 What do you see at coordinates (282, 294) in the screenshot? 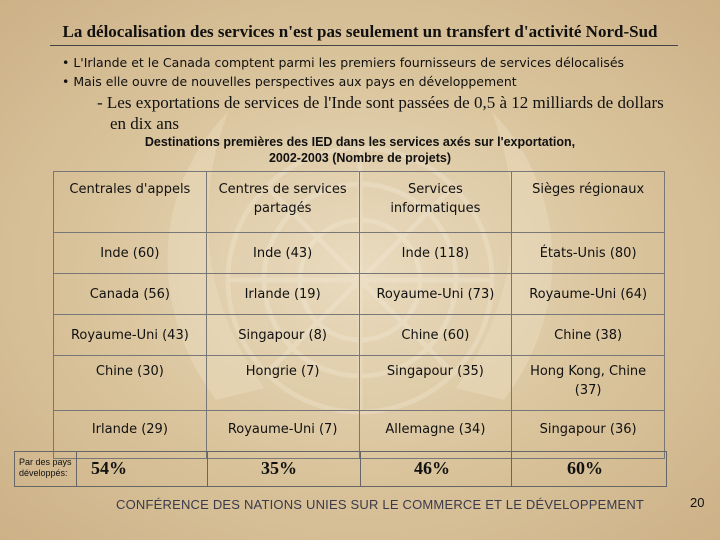
I see `table-cell: Irlande (19)` at bounding box center [282, 294].